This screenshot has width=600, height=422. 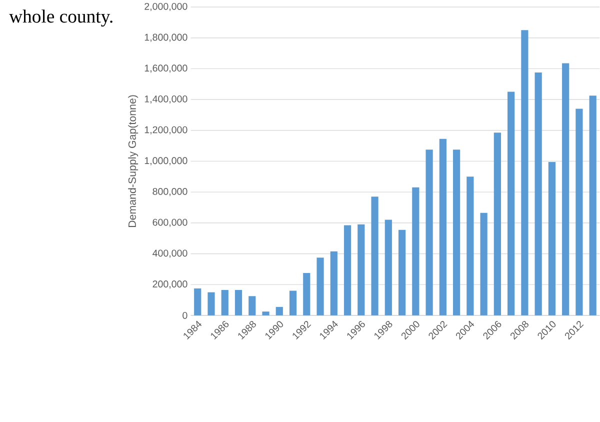 I want to click on y-tick-label: 0, so click(x=185, y=315).